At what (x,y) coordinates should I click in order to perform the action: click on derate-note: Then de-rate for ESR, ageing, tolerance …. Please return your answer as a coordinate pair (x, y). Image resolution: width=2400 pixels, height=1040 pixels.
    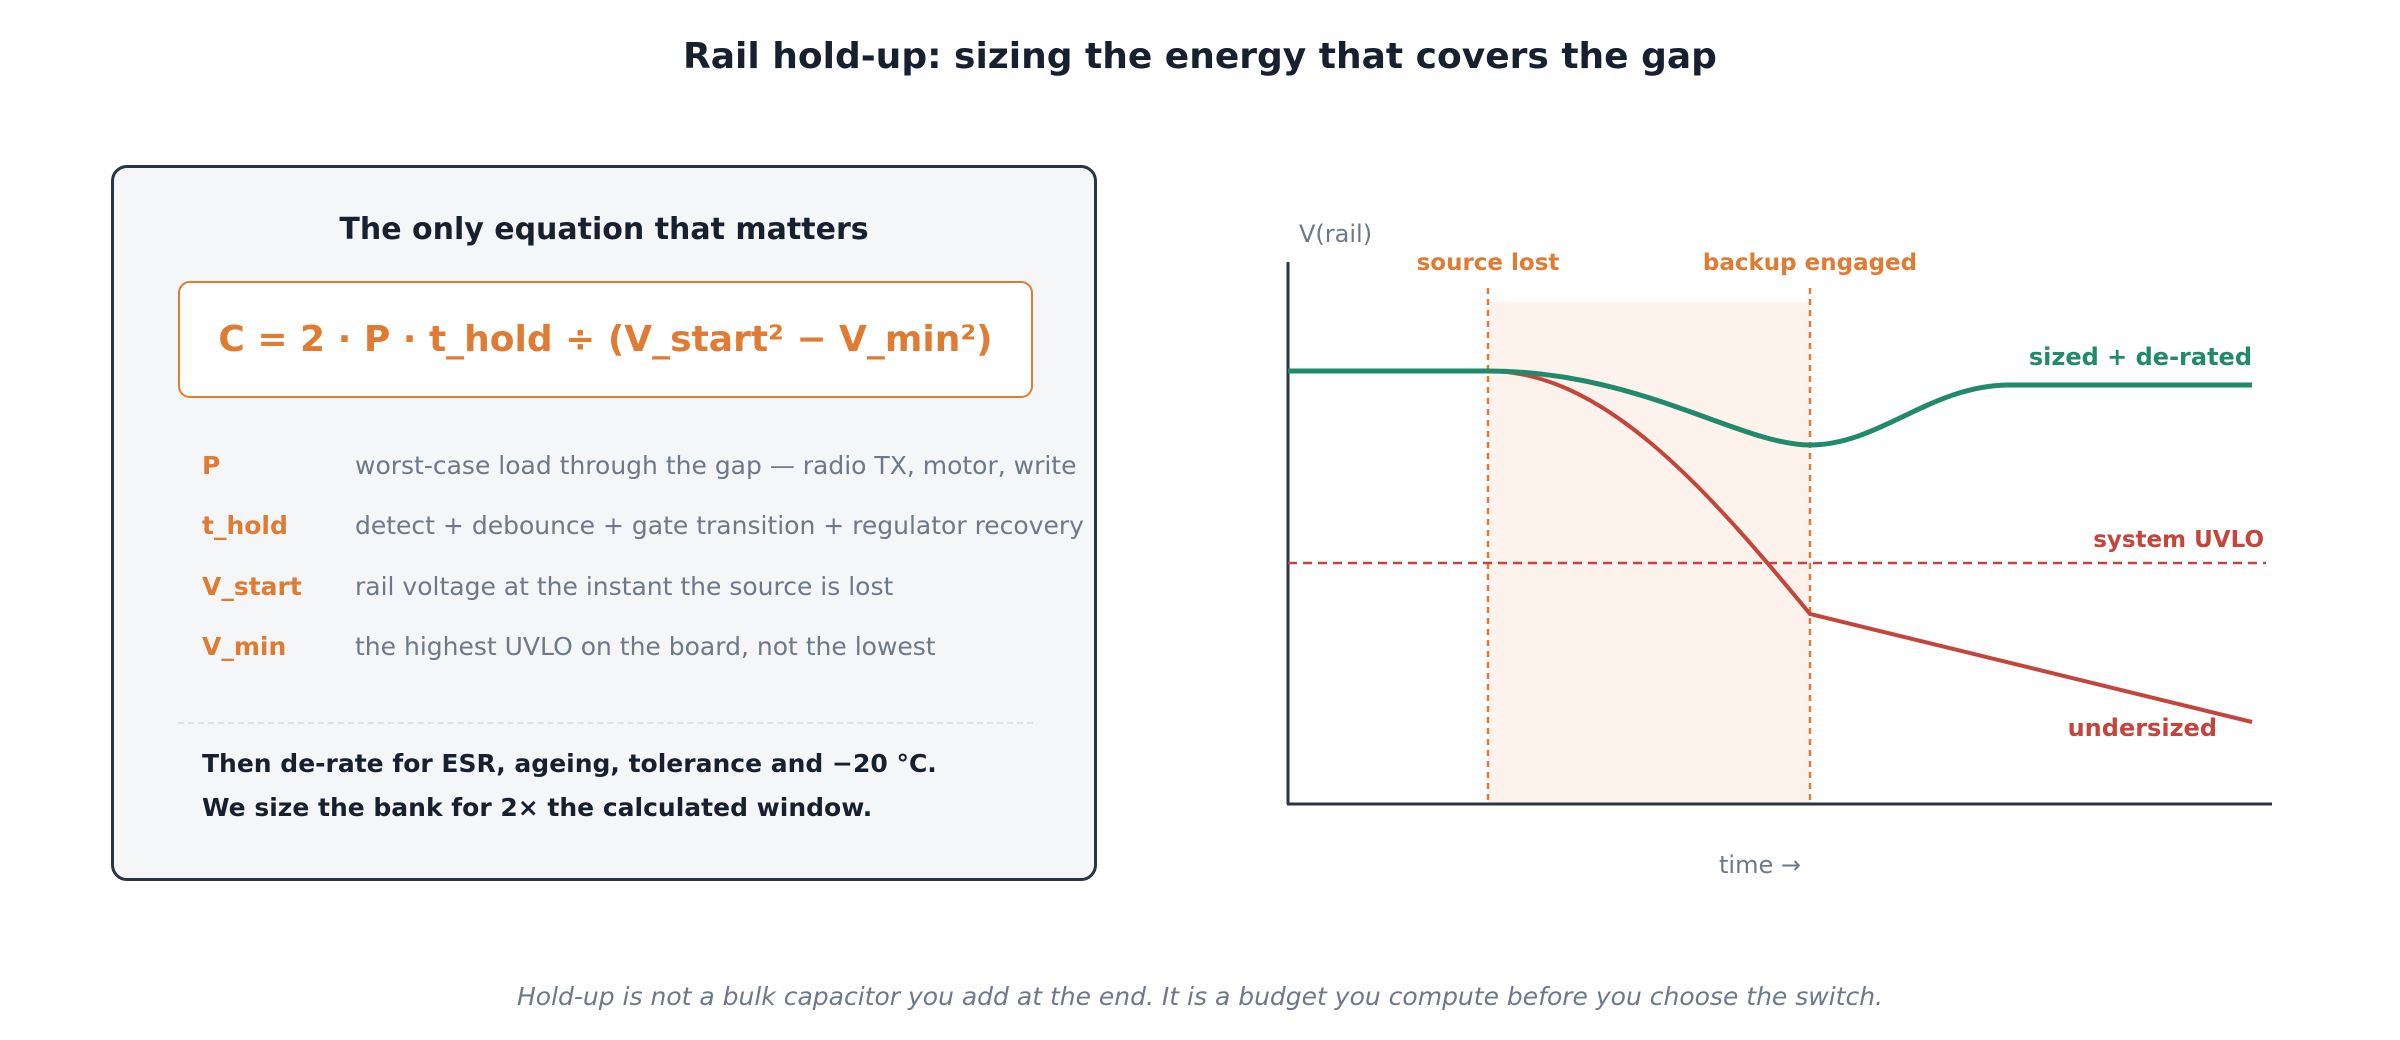
    Looking at the image, I should click on (569, 763).